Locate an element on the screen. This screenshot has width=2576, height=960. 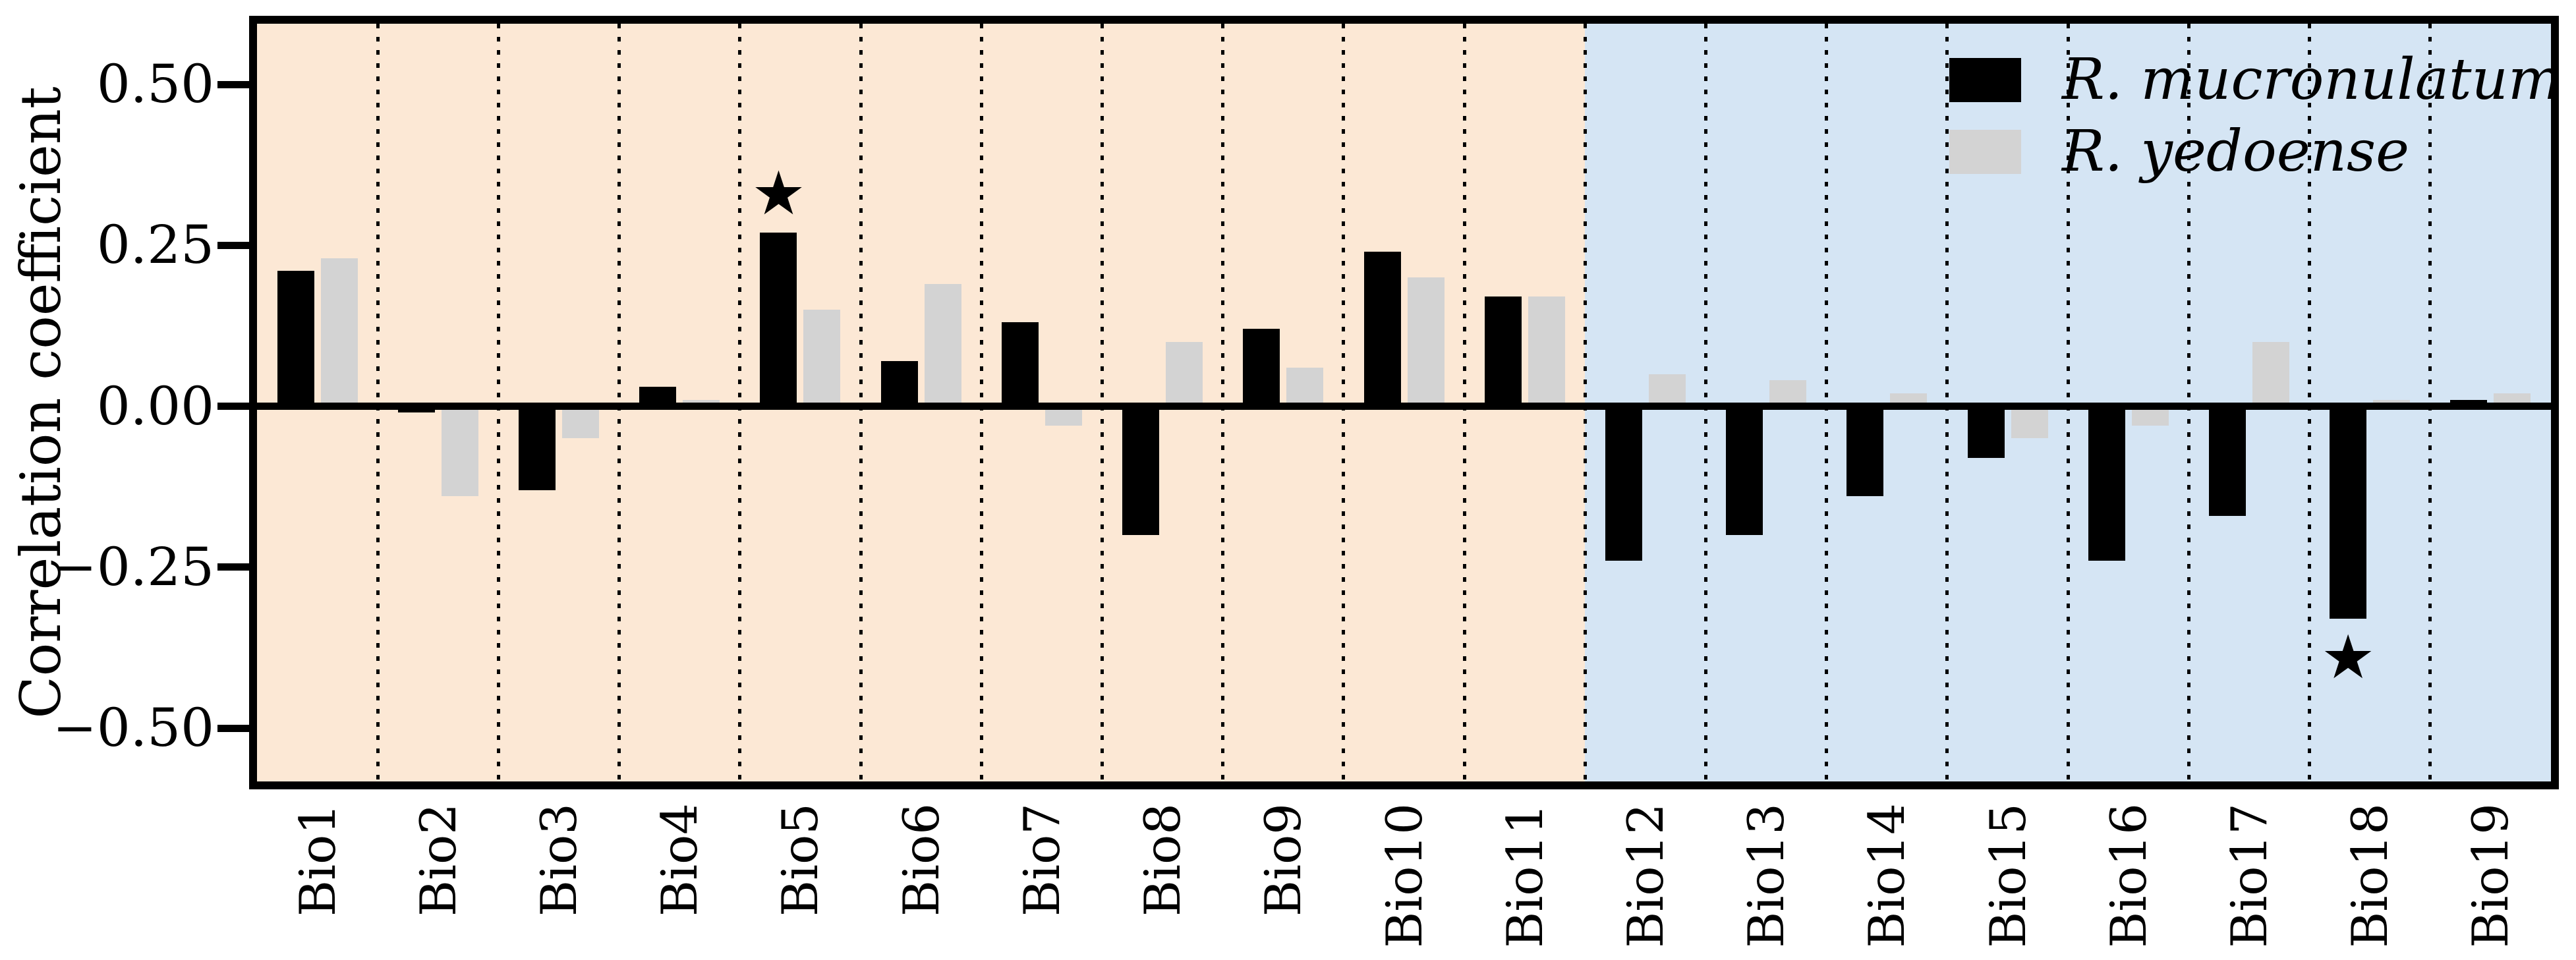
x-tick-label-bio17: Bio17 is located at coordinates (2249, 875).